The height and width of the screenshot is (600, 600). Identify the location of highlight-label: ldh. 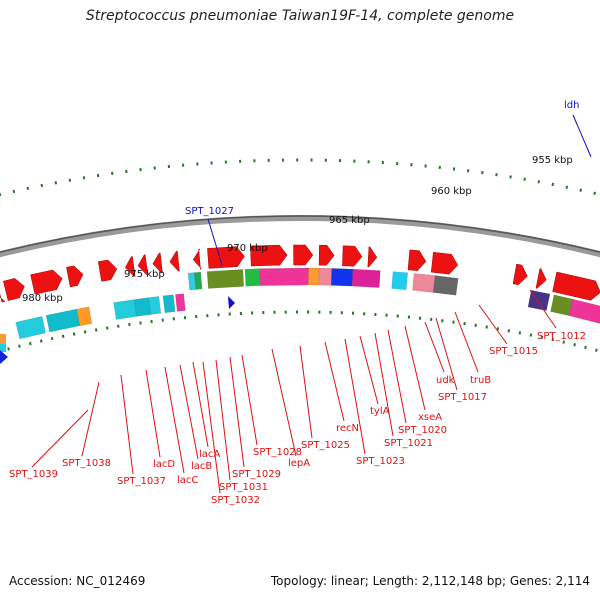
(571, 105).